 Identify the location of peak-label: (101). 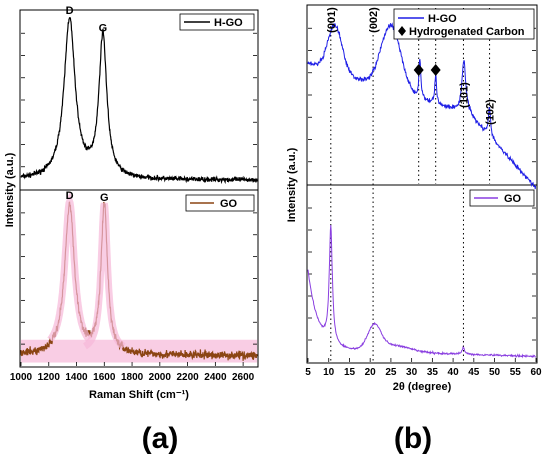
(465, 95).